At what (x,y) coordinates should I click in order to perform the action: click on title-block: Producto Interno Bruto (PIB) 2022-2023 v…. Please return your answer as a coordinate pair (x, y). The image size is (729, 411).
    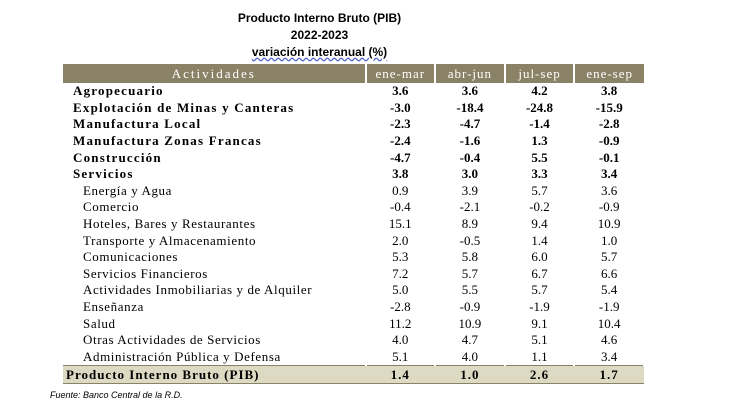
    Looking at the image, I should click on (364, 35).